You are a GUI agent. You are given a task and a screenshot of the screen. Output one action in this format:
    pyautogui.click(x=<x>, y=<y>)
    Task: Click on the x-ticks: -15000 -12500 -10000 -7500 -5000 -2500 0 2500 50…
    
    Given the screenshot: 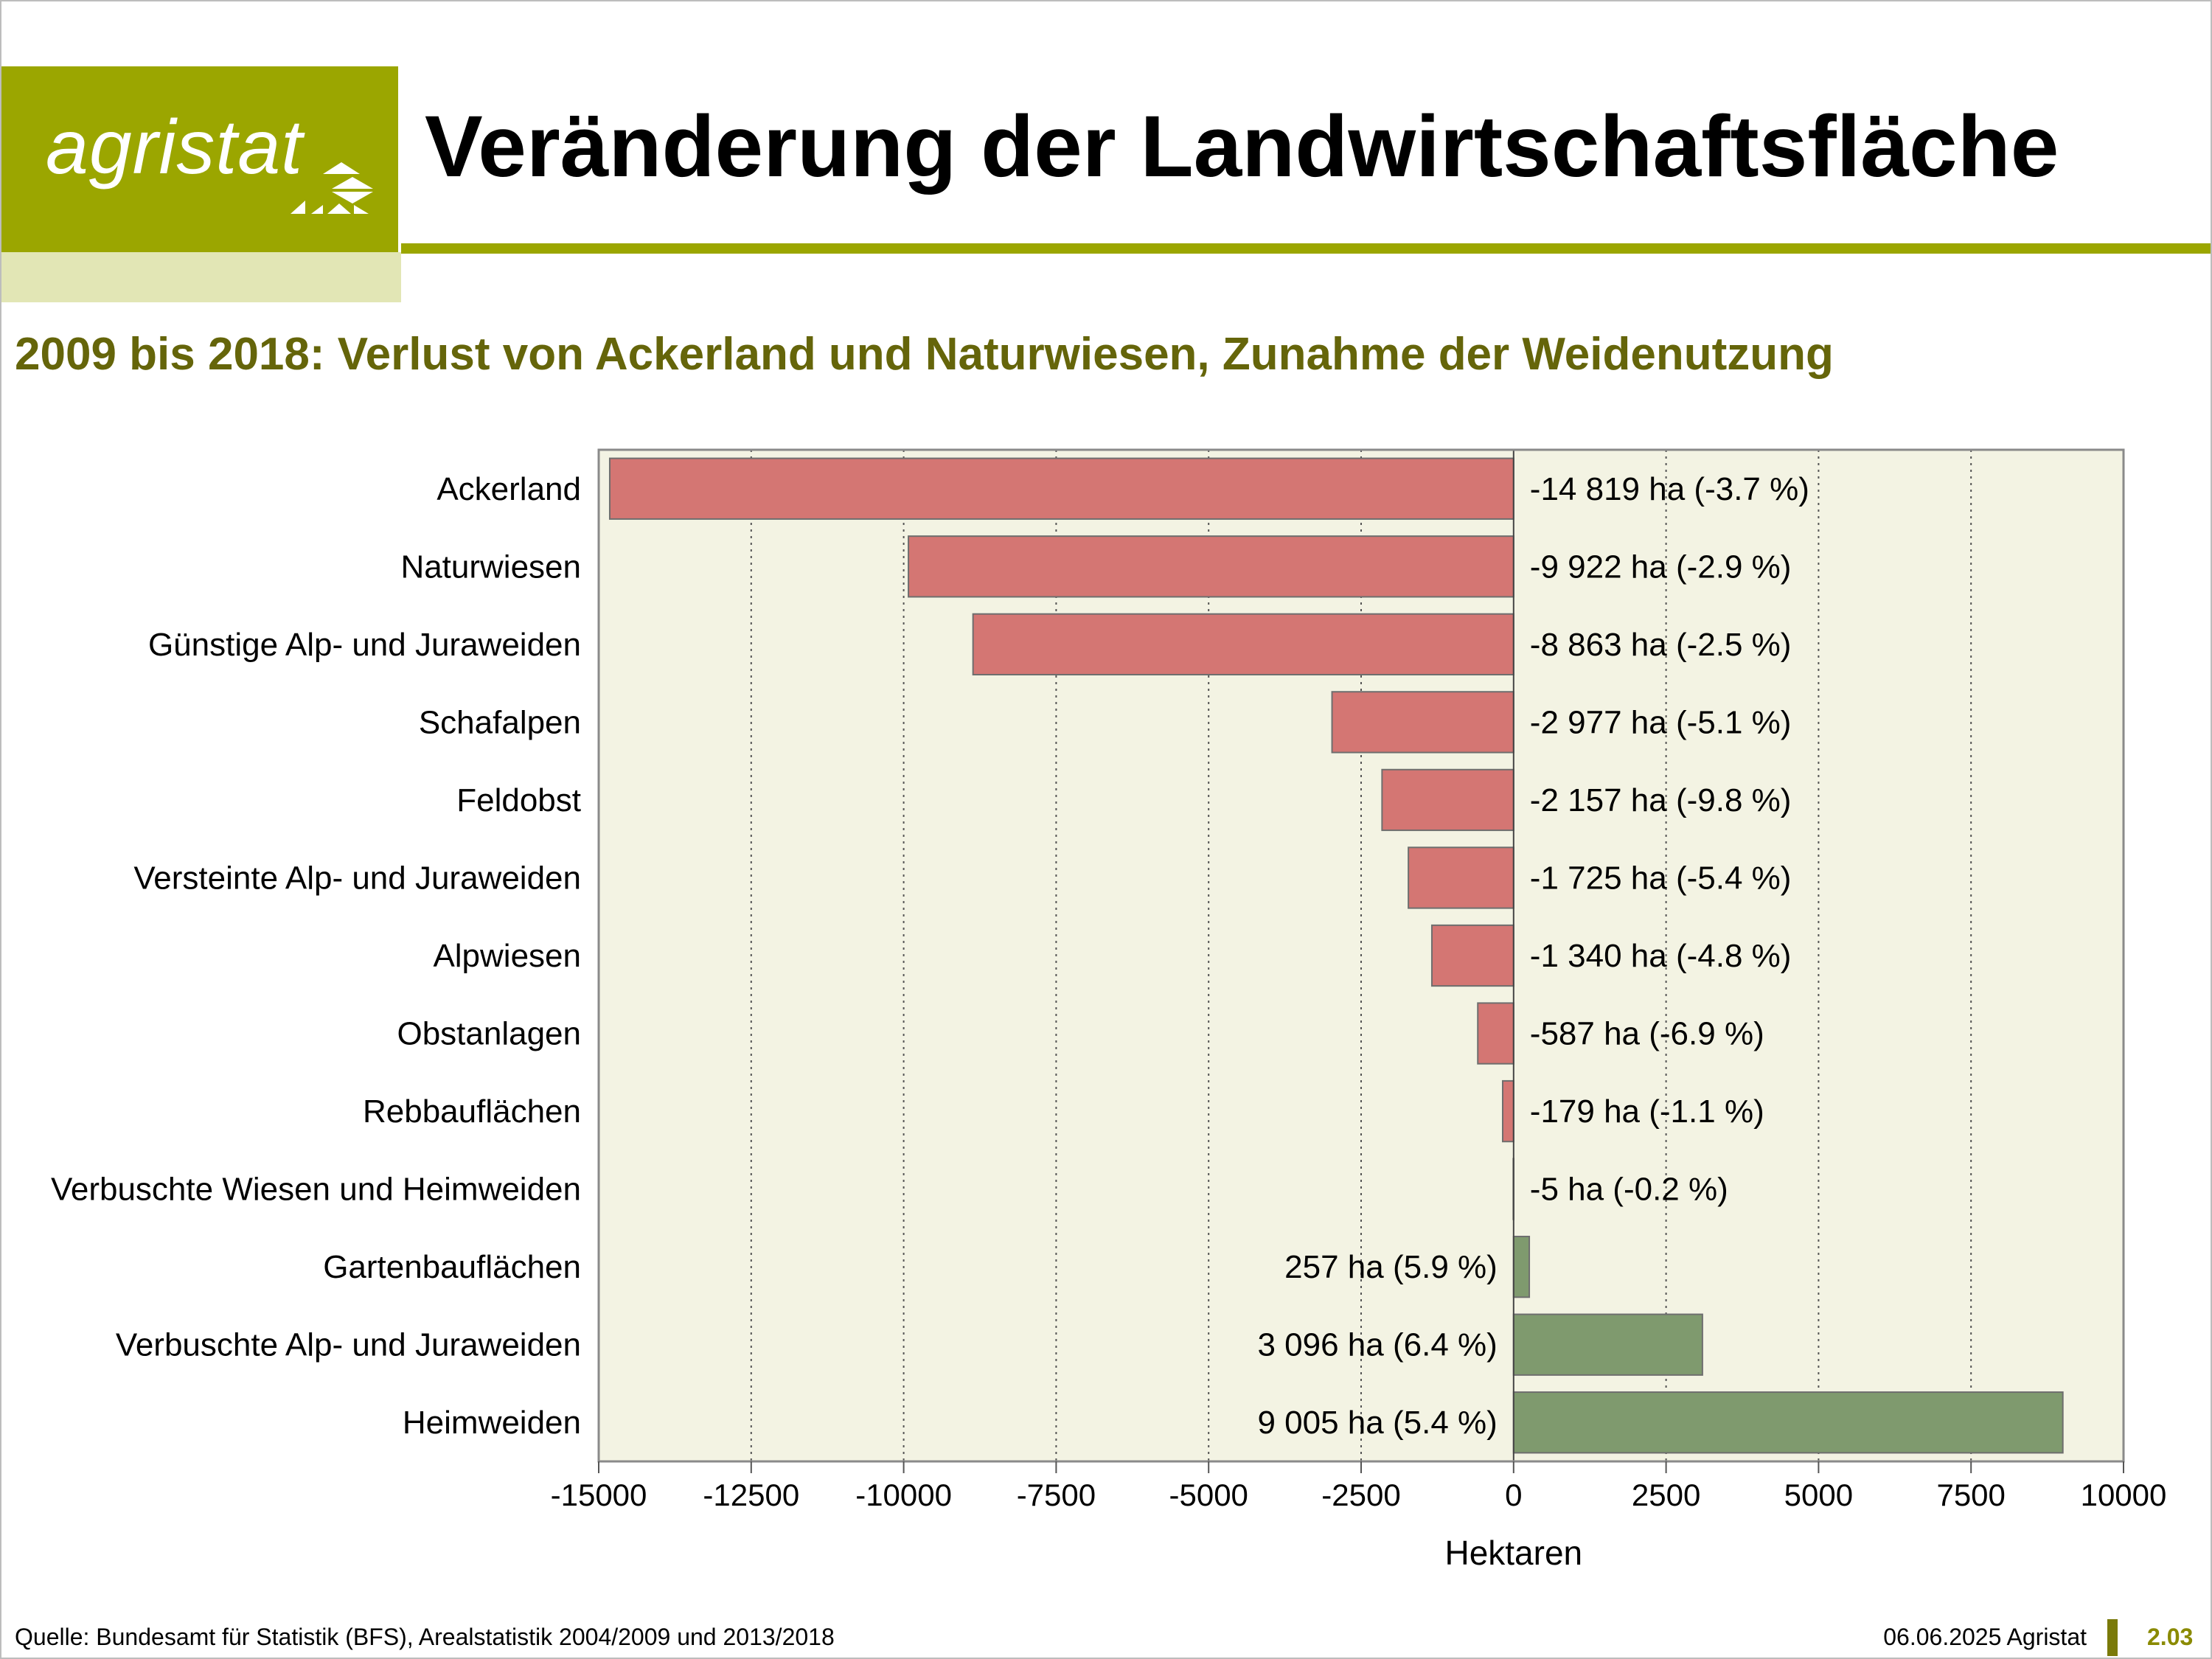 What is the action you would take?
    pyautogui.click(x=1359, y=1486)
    